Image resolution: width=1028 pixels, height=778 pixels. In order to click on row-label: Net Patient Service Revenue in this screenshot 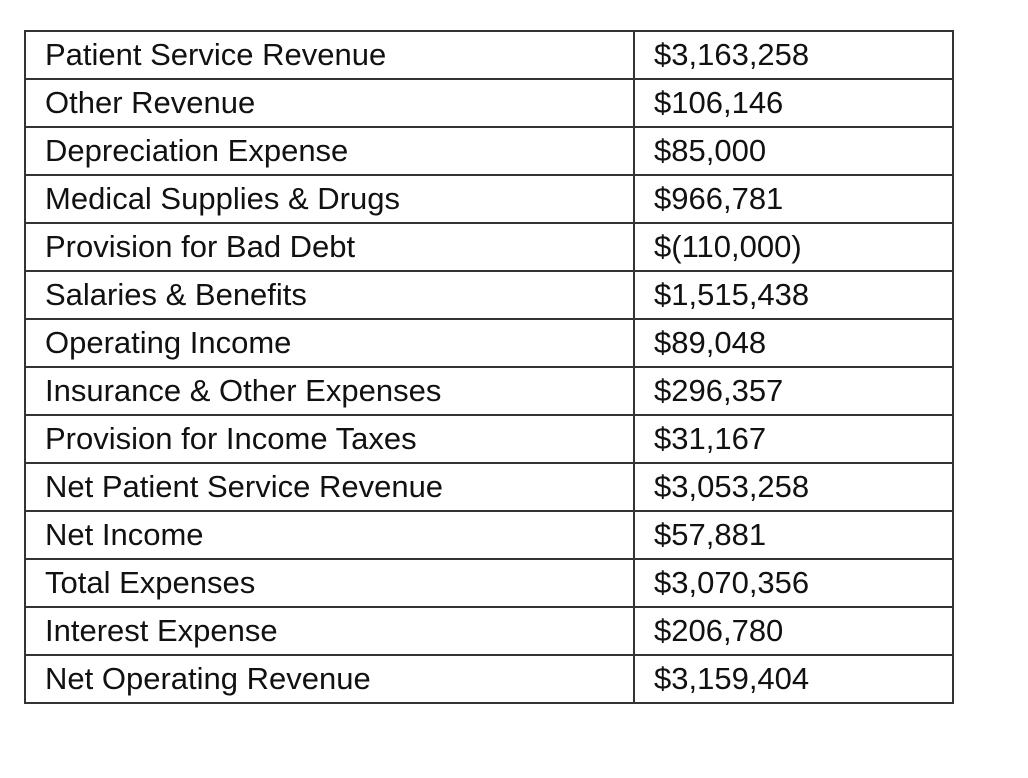, I will do `click(329, 487)`.